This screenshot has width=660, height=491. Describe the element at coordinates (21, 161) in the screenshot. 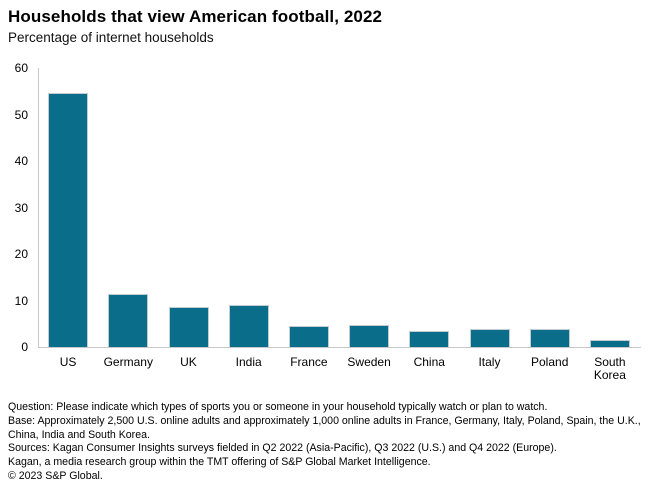

I see `y-tick-label-40: 40` at that location.